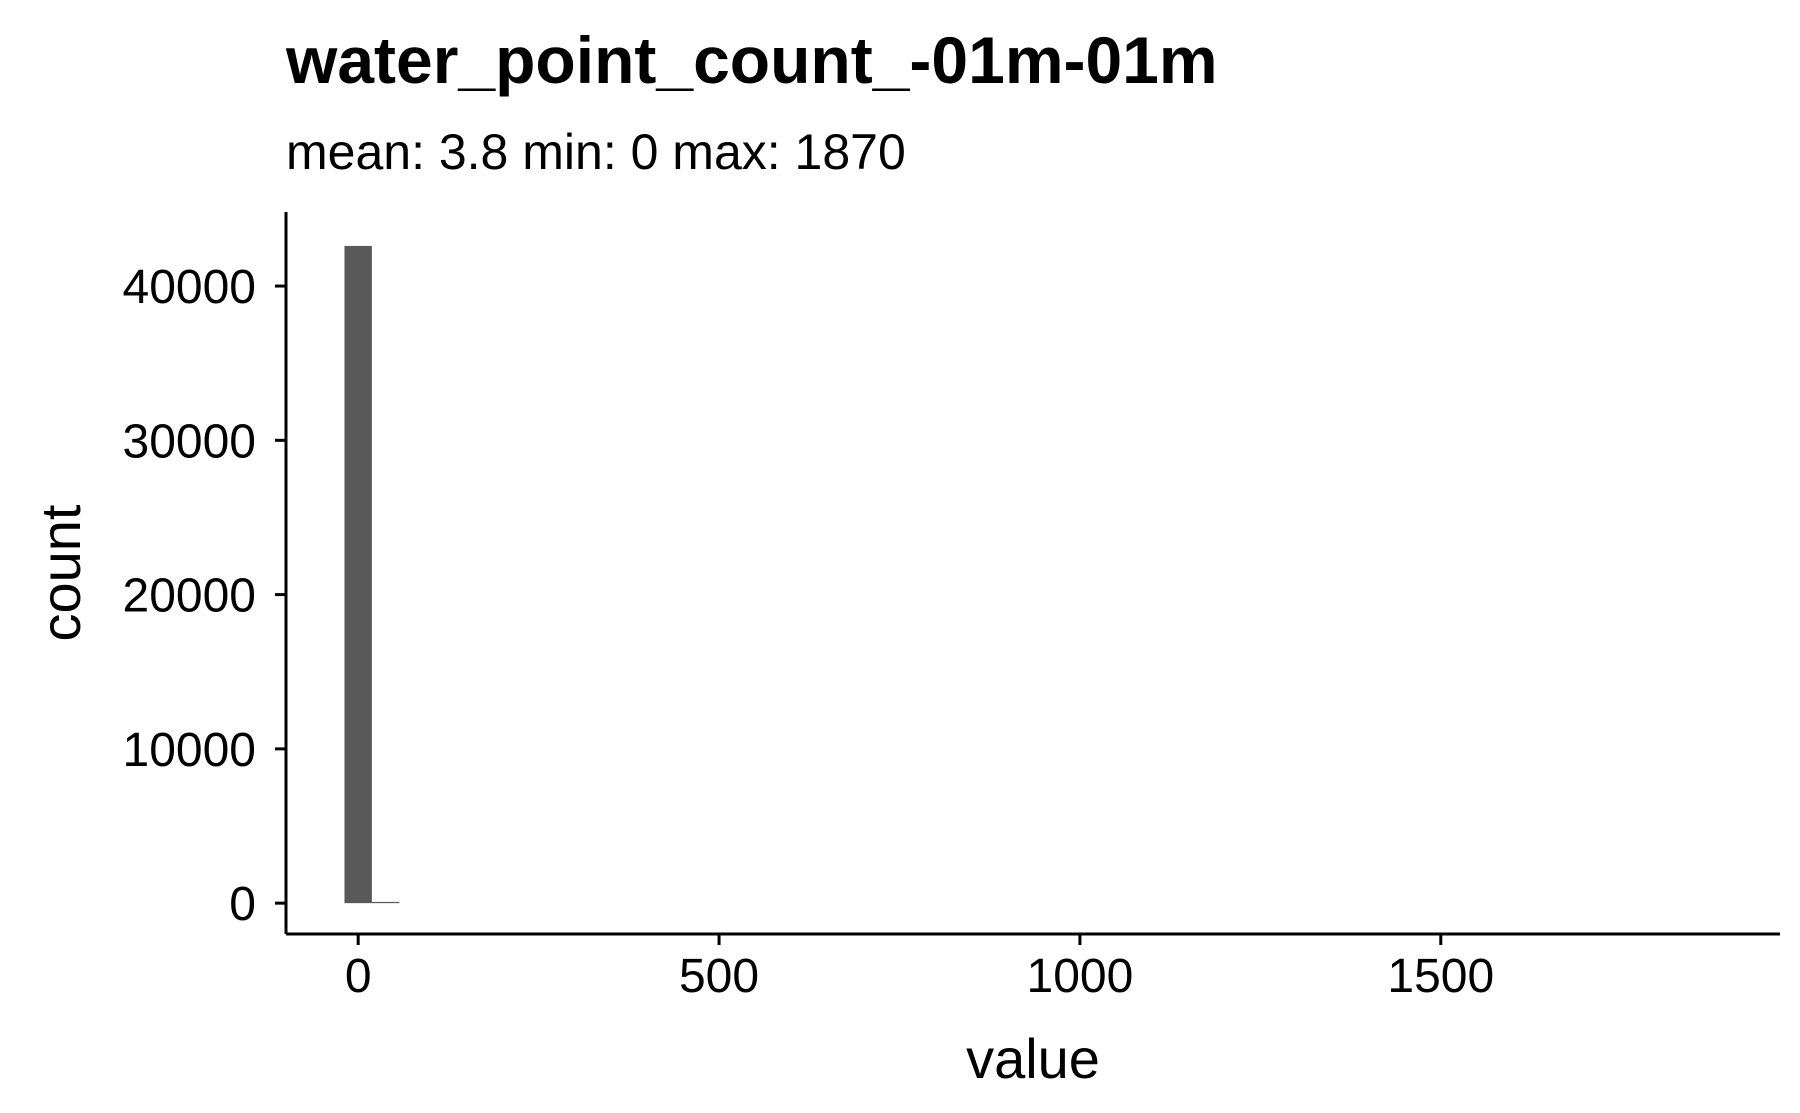  What do you see at coordinates (751, 60) in the screenshot?
I see `chart-title: water_point_count_-01m-01m` at bounding box center [751, 60].